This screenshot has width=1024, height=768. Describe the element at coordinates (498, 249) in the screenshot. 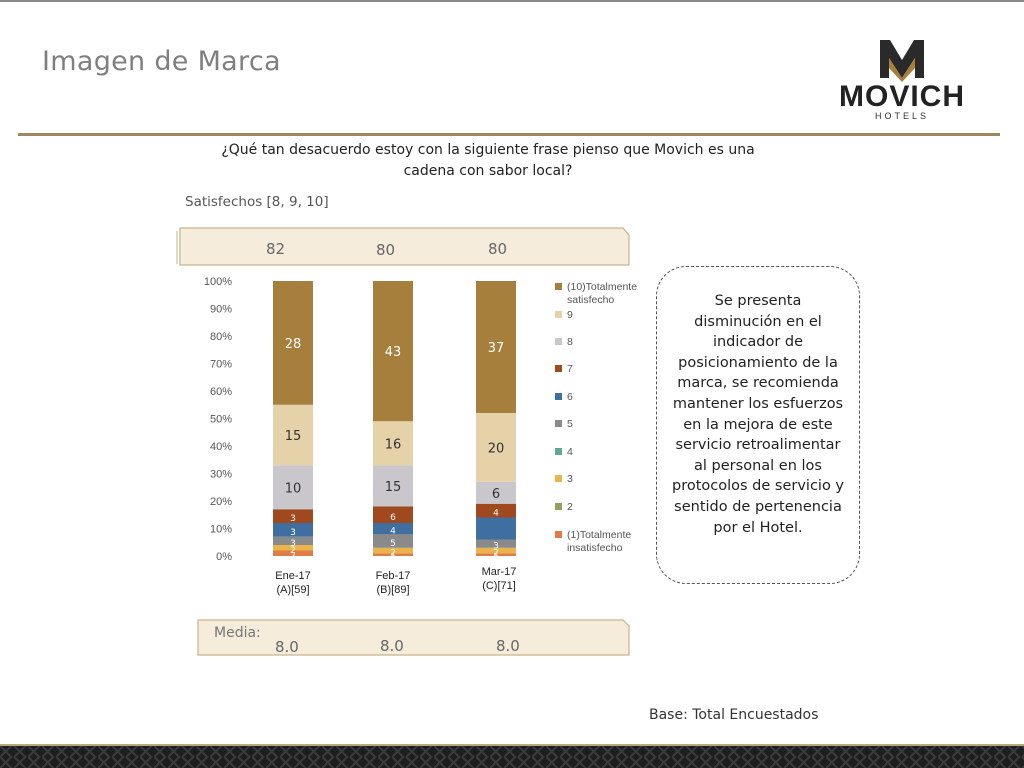

I see `satisfied-value-mar: 80` at that location.